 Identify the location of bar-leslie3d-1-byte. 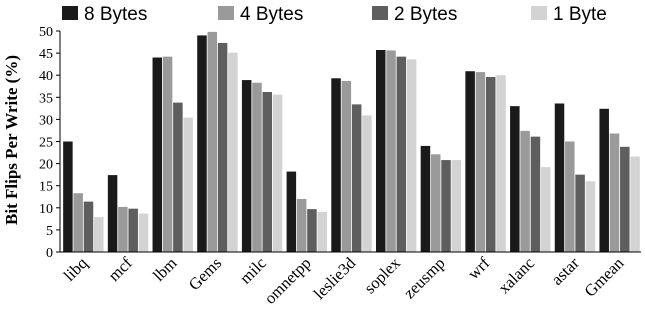
(367, 183).